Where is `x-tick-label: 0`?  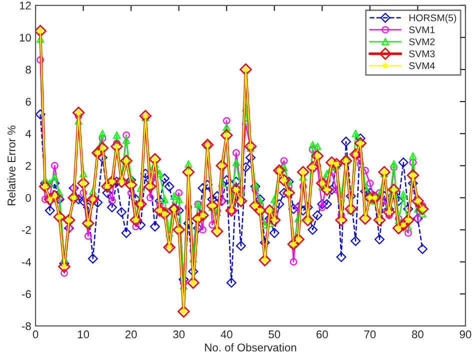
x-tick-label: 0 is located at coordinates (35, 334).